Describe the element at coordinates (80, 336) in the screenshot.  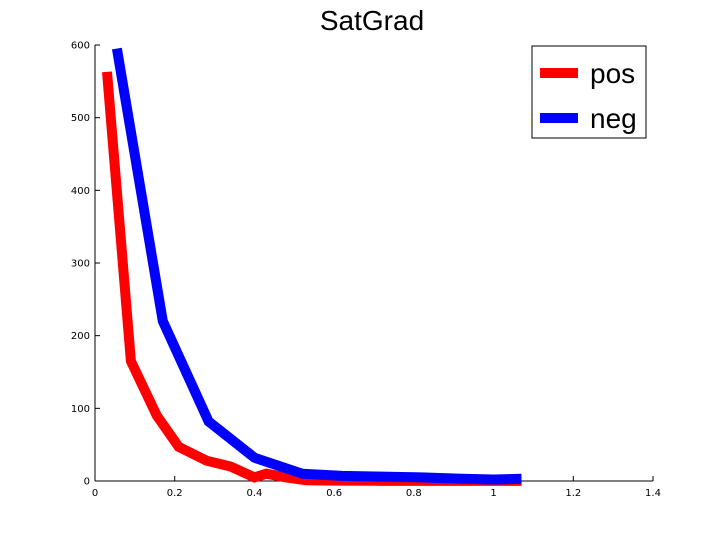
I see `y-tick-label: 200` at that location.